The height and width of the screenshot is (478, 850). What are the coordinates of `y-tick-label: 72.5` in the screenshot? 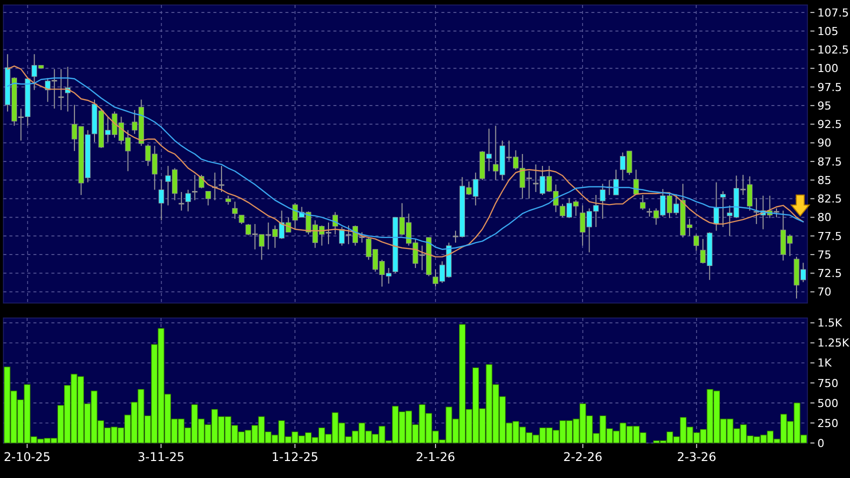 It's located at (829, 273).